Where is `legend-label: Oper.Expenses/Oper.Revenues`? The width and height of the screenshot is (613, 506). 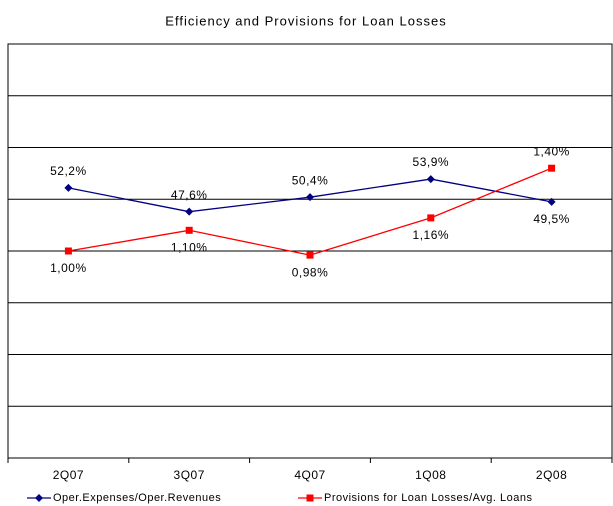 legend-label: Oper.Expenses/Oper.Revenues is located at coordinates (137, 498).